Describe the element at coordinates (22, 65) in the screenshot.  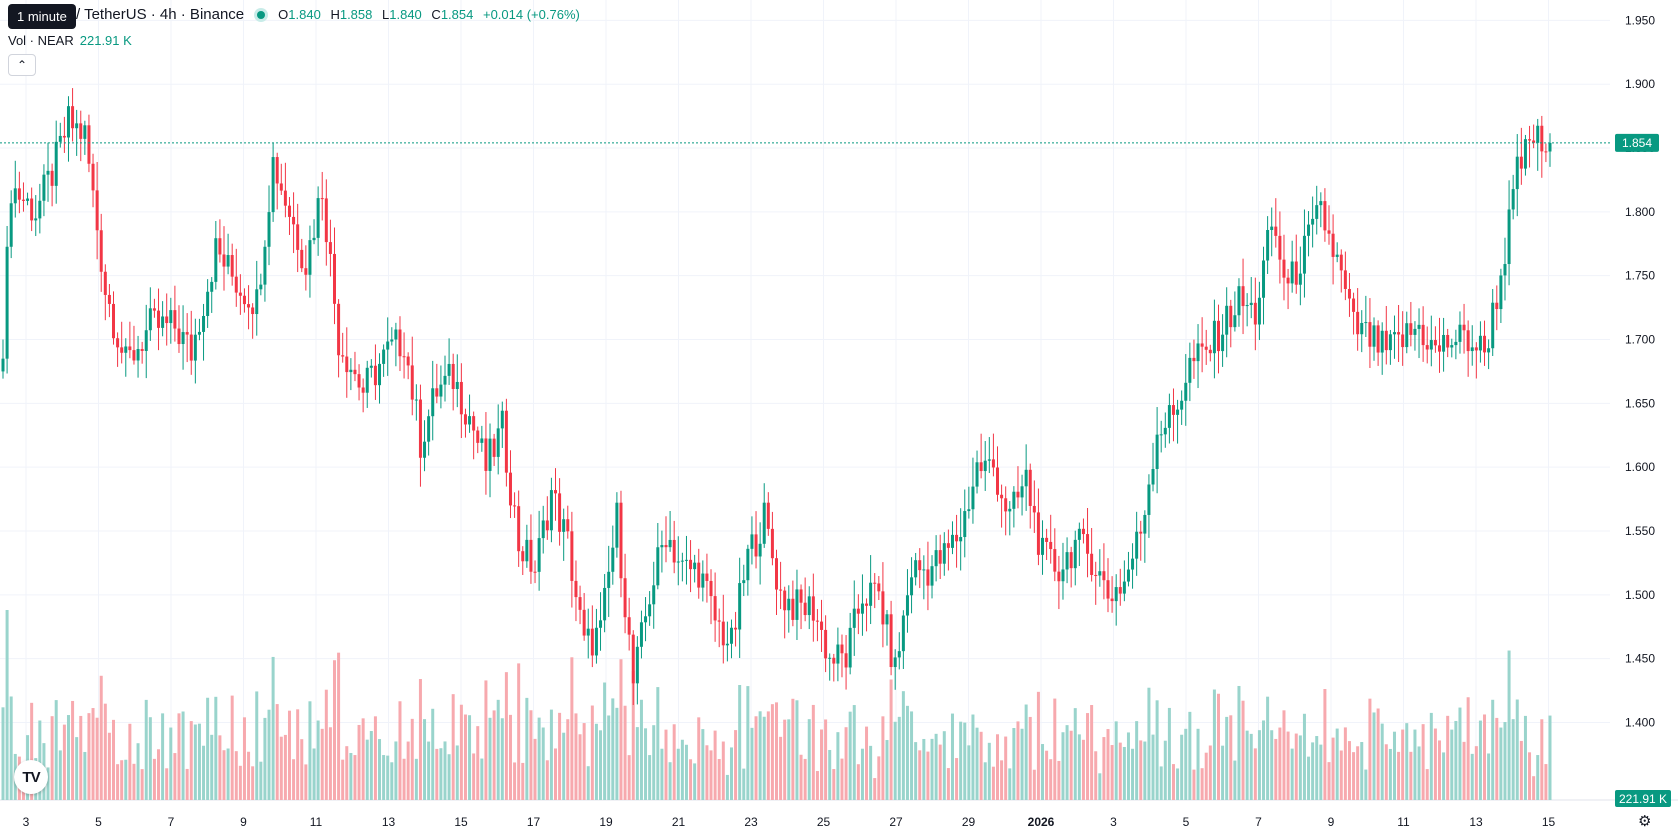
I see `collapse-legend-button: ⌃` at that location.